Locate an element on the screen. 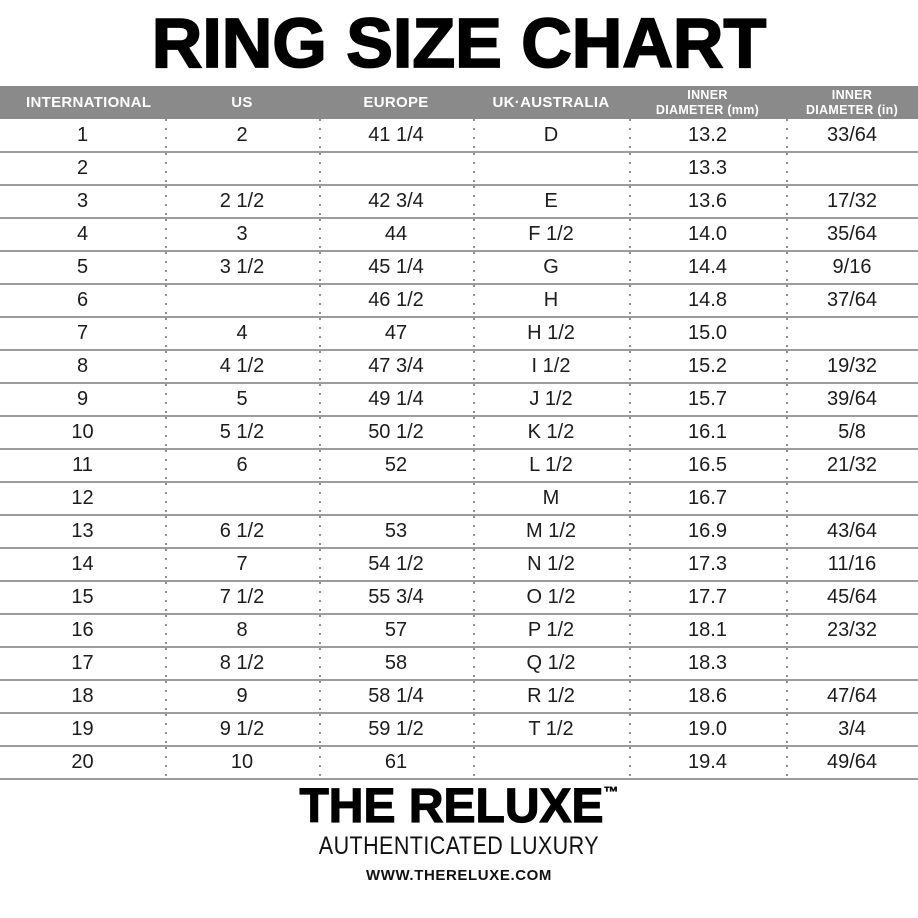 Image resolution: width=918 pixels, height=918 pixels. cell-international: 17 is located at coordinates (82, 663).